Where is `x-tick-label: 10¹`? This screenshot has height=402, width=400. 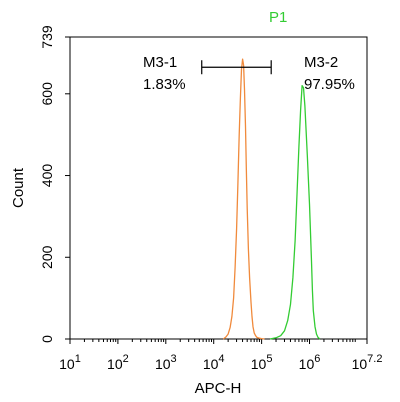
x-tick-label: 10¹ is located at coordinates (70, 362).